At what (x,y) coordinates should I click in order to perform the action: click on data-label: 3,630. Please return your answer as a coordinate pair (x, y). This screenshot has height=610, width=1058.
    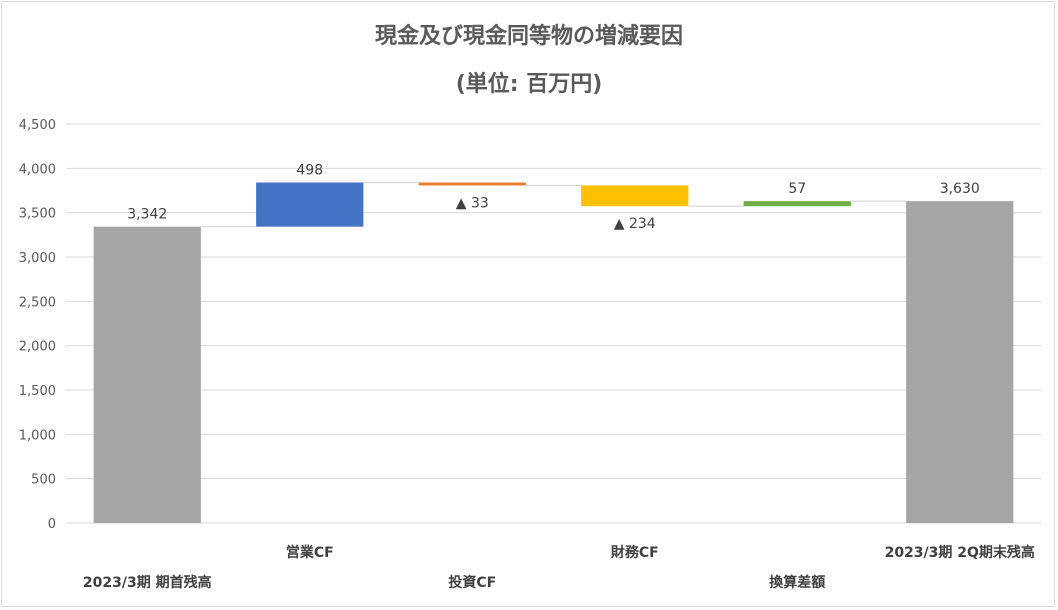
    Looking at the image, I should click on (960, 189).